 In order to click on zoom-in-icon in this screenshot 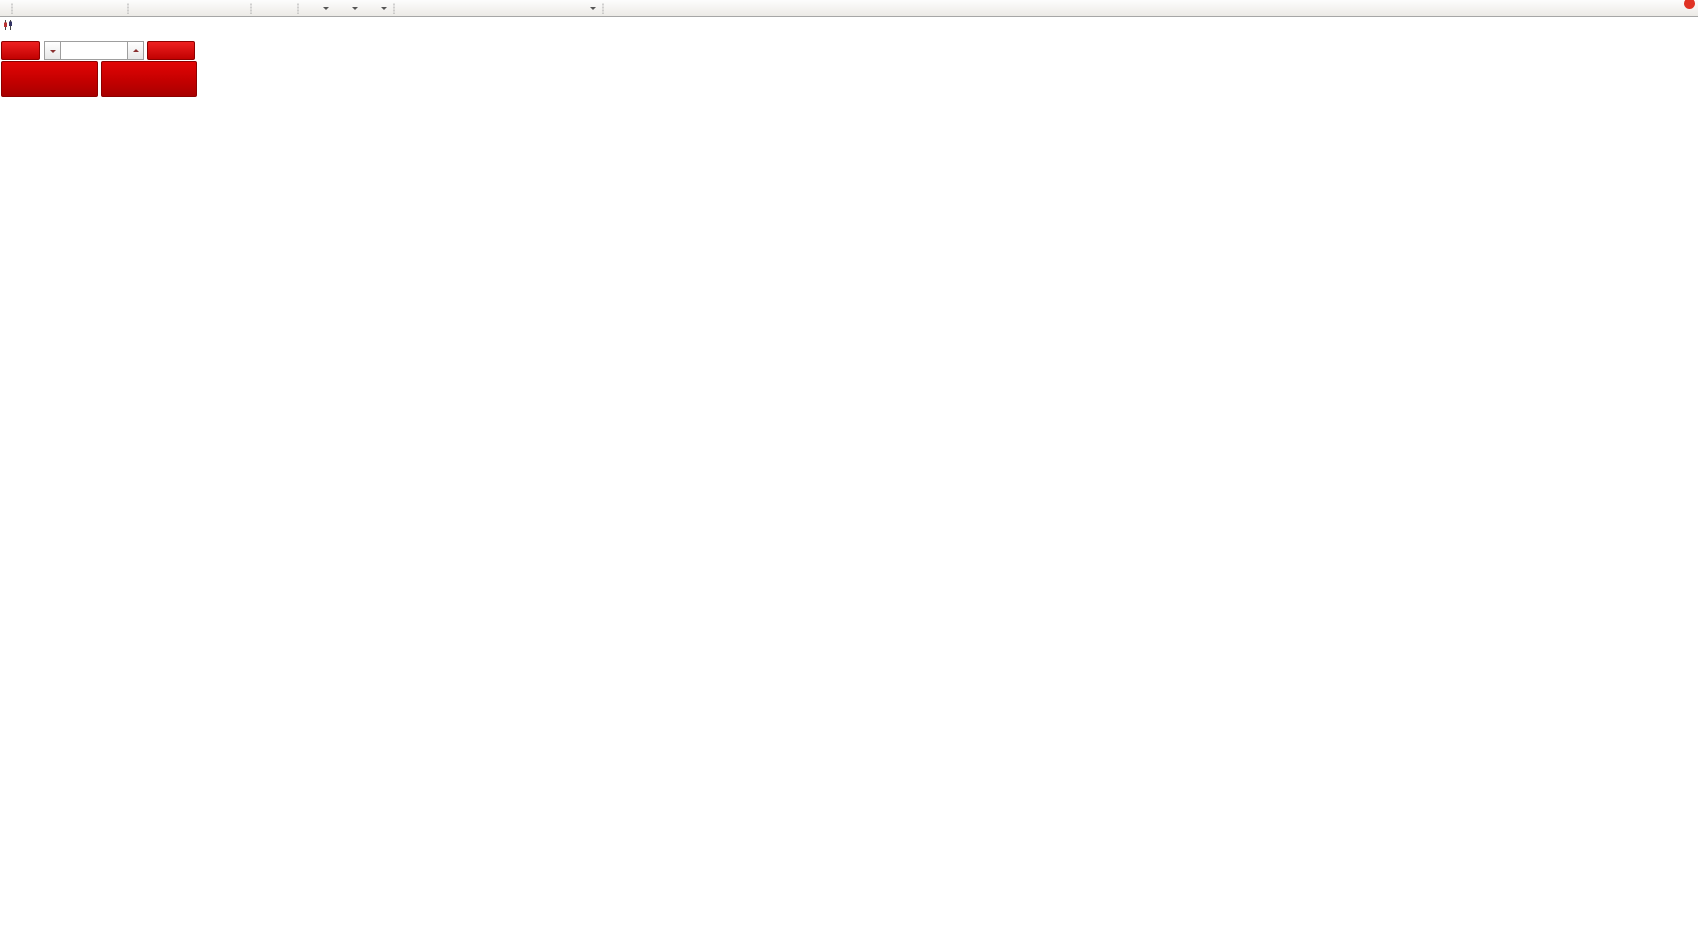, I will do `click(199, 8)`.